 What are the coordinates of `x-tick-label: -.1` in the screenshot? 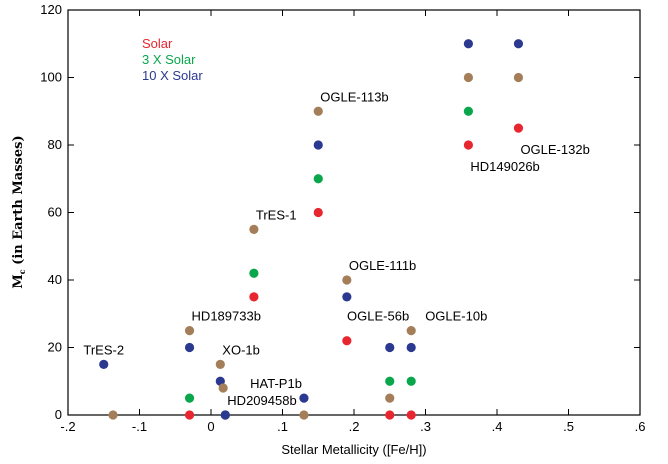 It's located at (139, 426).